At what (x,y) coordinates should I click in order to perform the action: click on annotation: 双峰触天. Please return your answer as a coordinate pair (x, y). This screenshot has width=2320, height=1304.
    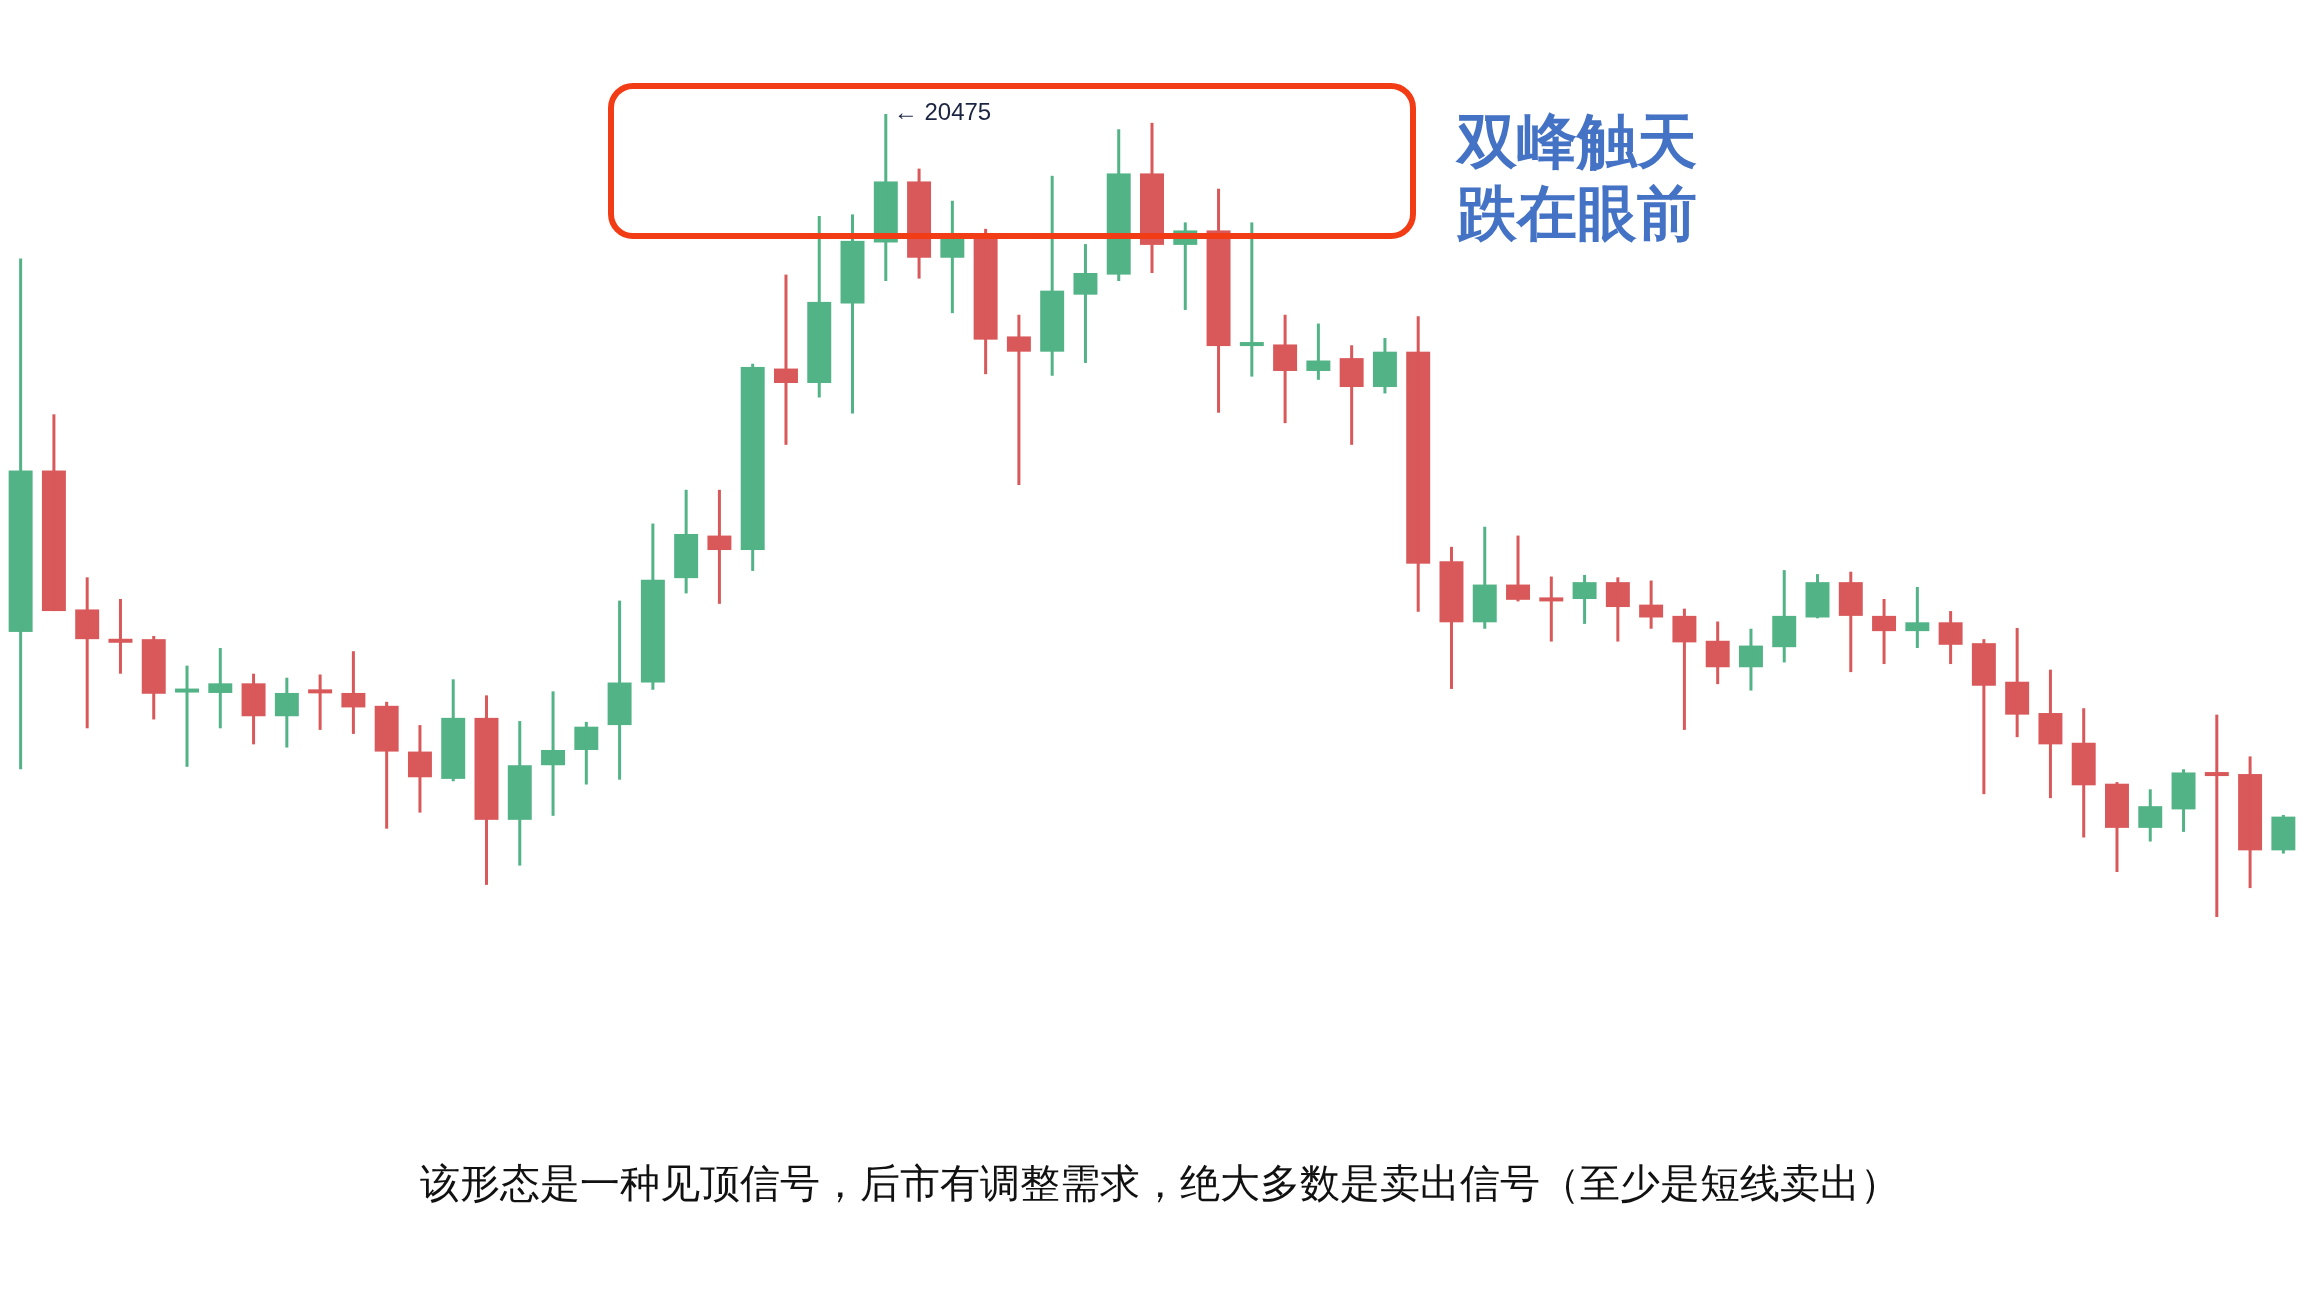
    Looking at the image, I should click on (1576, 141).